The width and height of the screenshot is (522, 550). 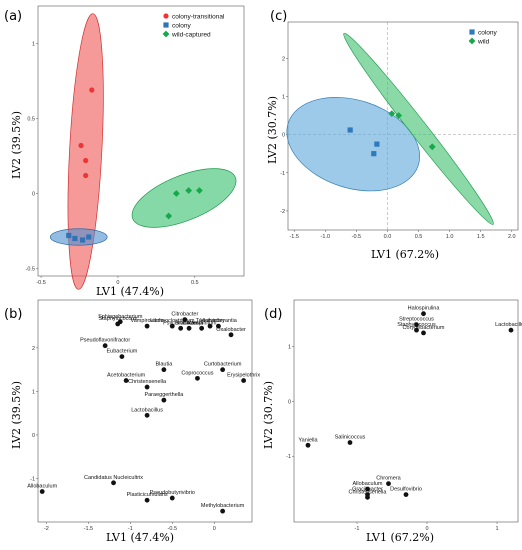 I want to click on loading-label: Acetobacterium, so click(x=126, y=376).